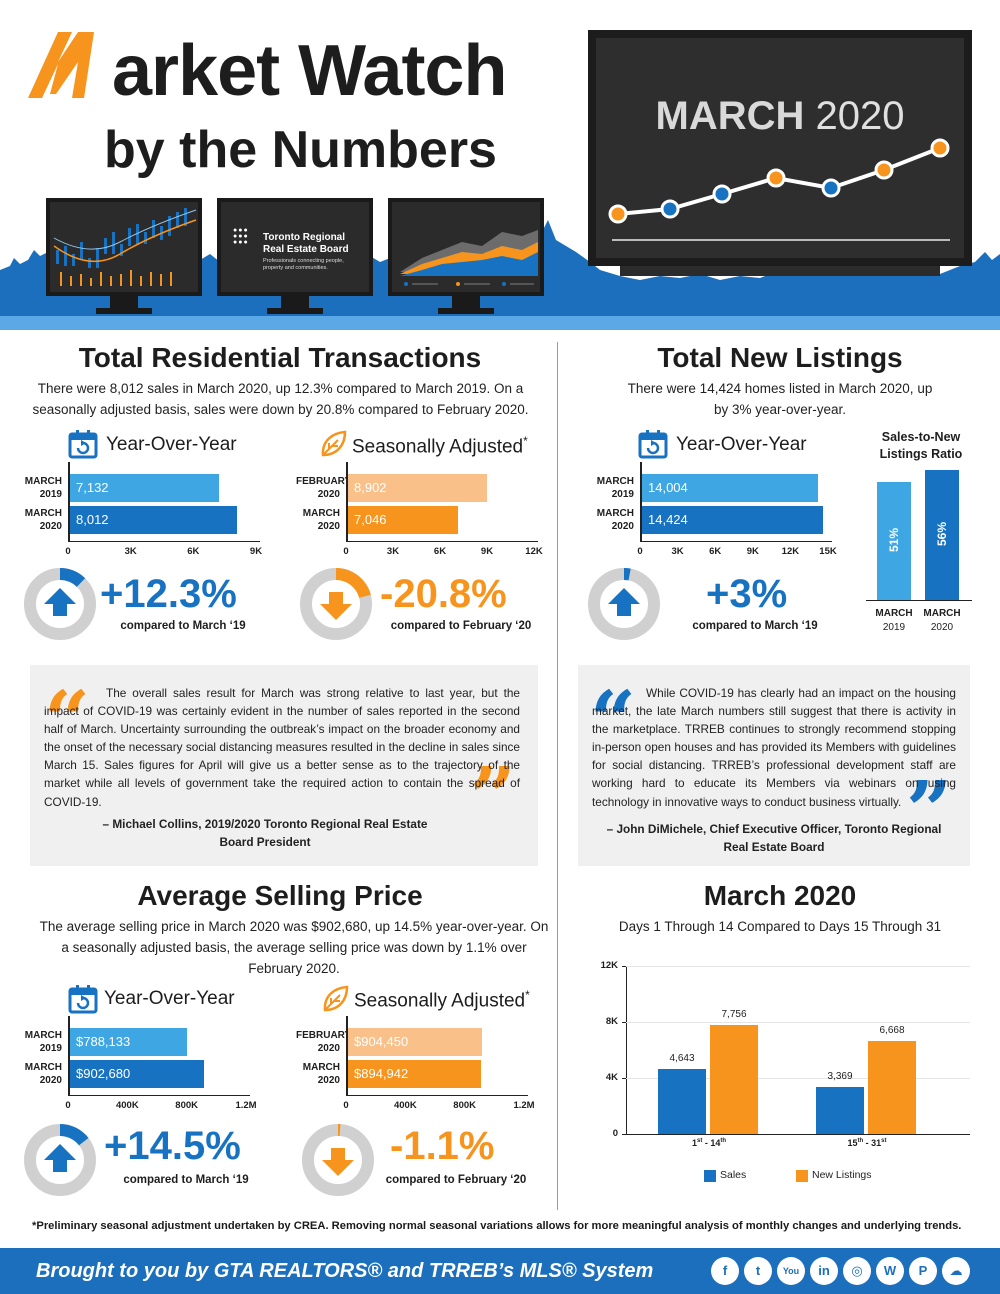 This screenshot has height=1294, width=1000. Describe the element at coordinates (60, 604) in the screenshot. I see `transactions-yoy-donut-fill` at that location.